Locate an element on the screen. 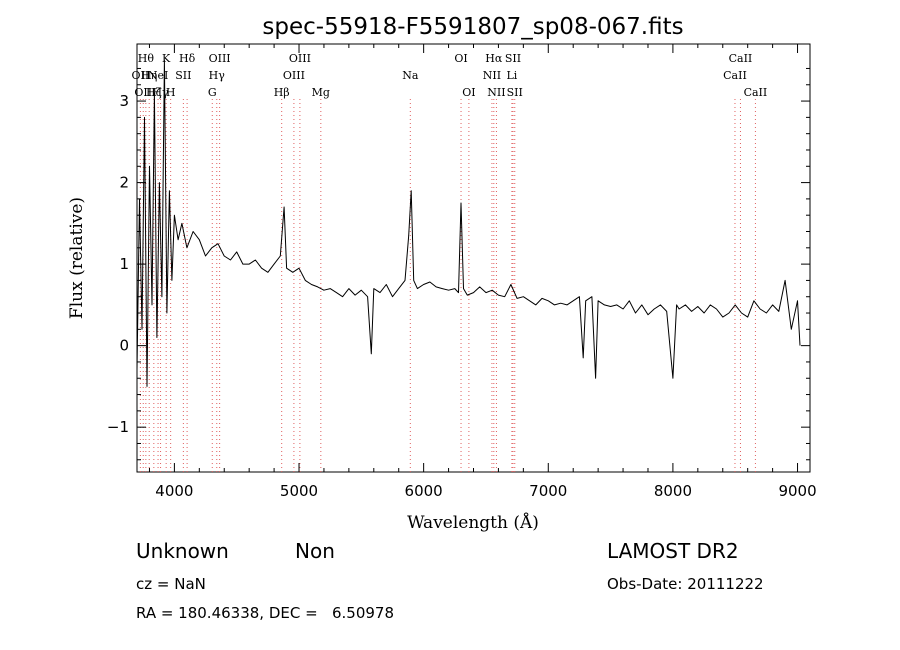 The width and height of the screenshot is (900, 650). y-tick-label-0: −1 is located at coordinates (118, 427).